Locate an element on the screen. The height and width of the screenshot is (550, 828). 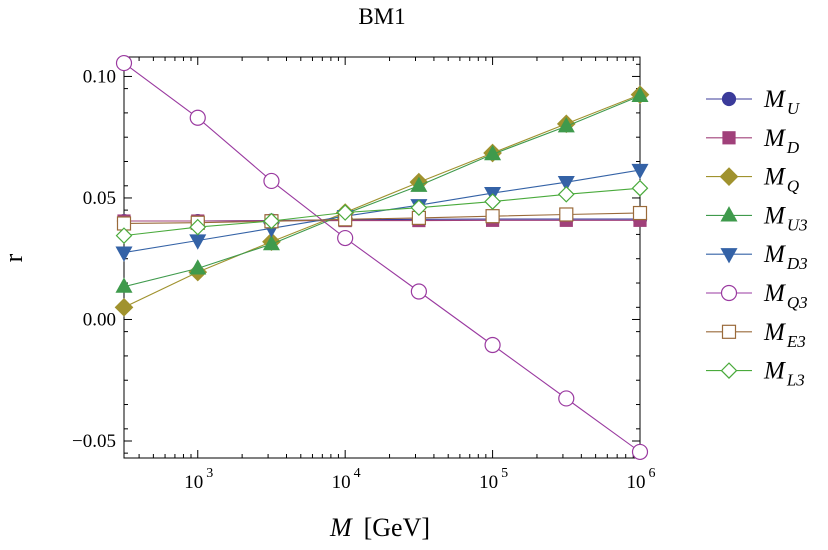
x-tick-exponent: 3 is located at coordinates (209, 473).